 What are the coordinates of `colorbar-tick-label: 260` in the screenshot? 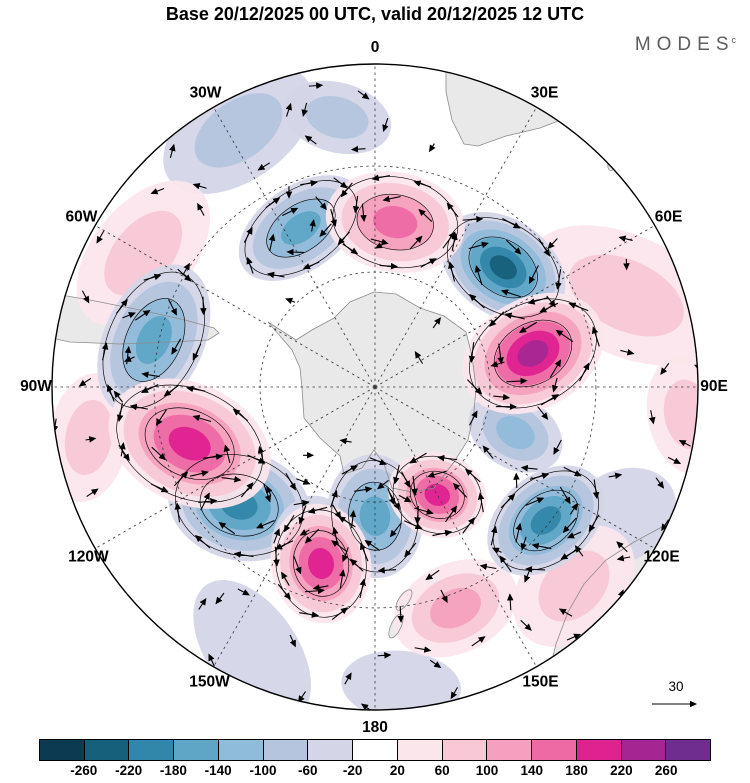 It's located at (666, 770).